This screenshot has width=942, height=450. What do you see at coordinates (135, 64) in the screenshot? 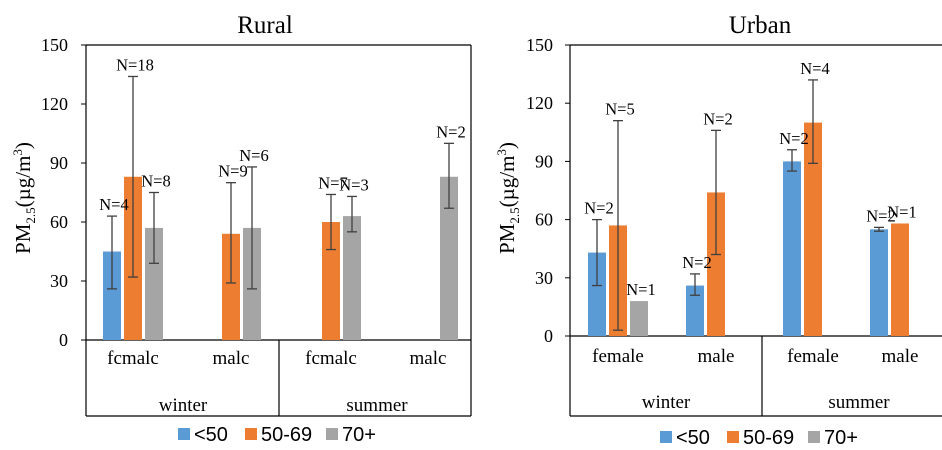
I see `sample-size-label: N=18` at bounding box center [135, 64].